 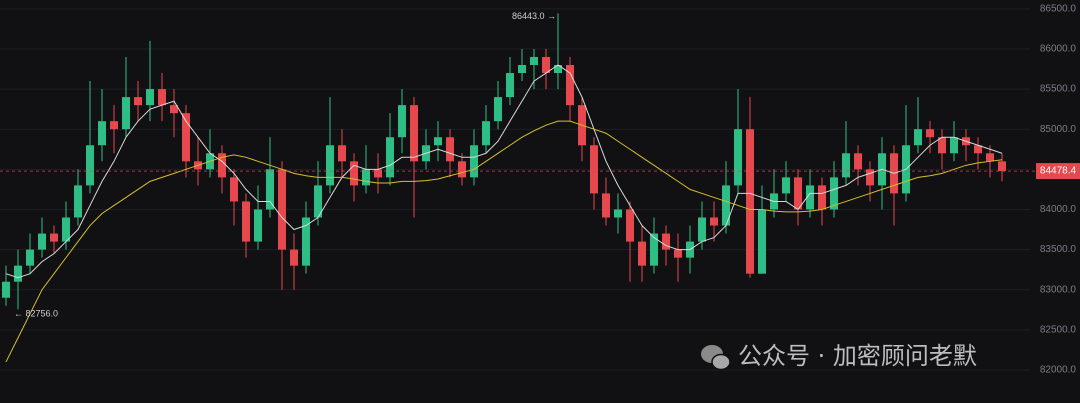 What do you see at coordinates (1058, 8) in the screenshot?
I see `y-tick-label: 86500.0` at bounding box center [1058, 8].